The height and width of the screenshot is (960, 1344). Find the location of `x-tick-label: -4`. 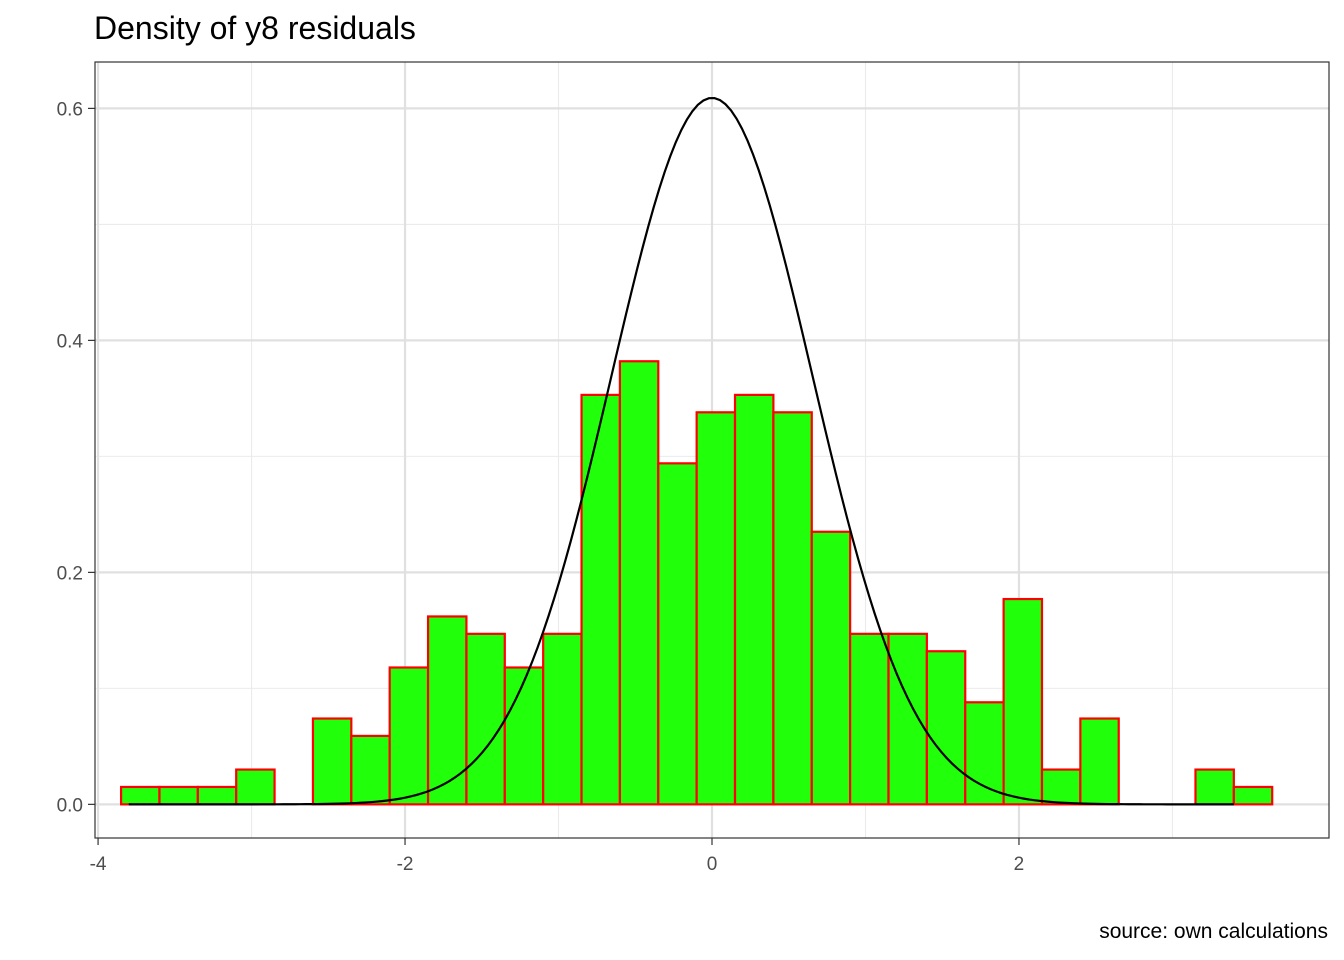

x-tick-label: -4 is located at coordinates (98, 864).